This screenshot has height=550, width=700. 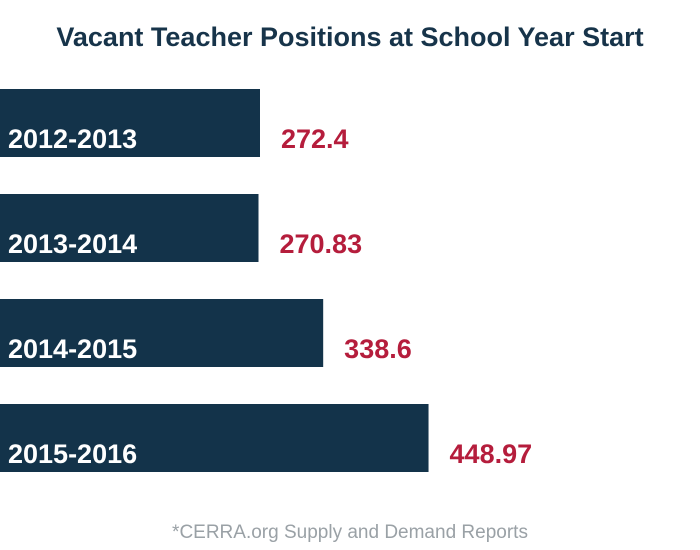 What do you see at coordinates (72, 244) in the screenshot?
I see `category-label: 2013-2014` at bounding box center [72, 244].